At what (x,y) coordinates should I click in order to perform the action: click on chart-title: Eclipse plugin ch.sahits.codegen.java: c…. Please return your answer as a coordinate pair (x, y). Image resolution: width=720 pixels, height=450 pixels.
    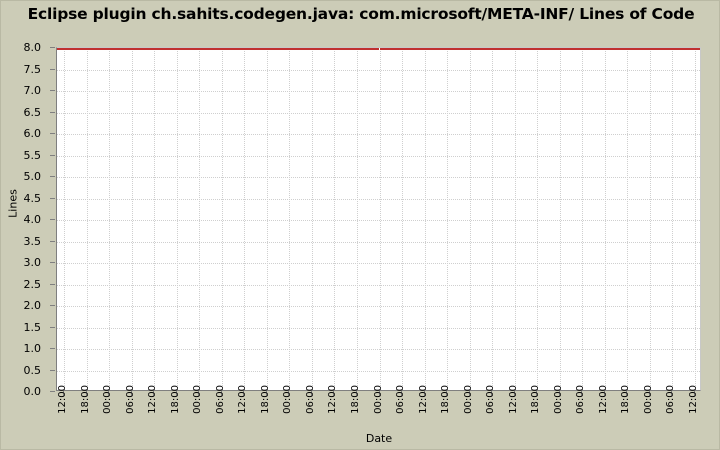
    Looking at the image, I should click on (361, 14).